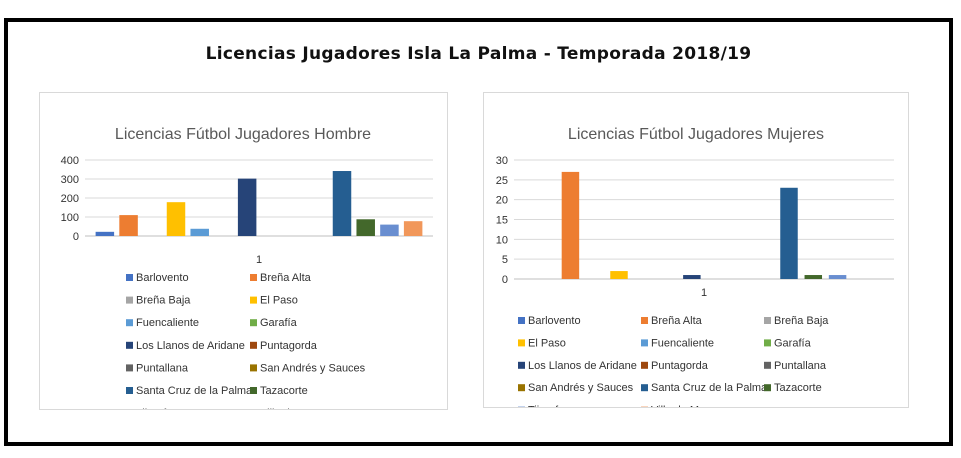  Describe the element at coordinates (704, 293) in the screenshot. I see `women-x-tick-label: 1` at that location.